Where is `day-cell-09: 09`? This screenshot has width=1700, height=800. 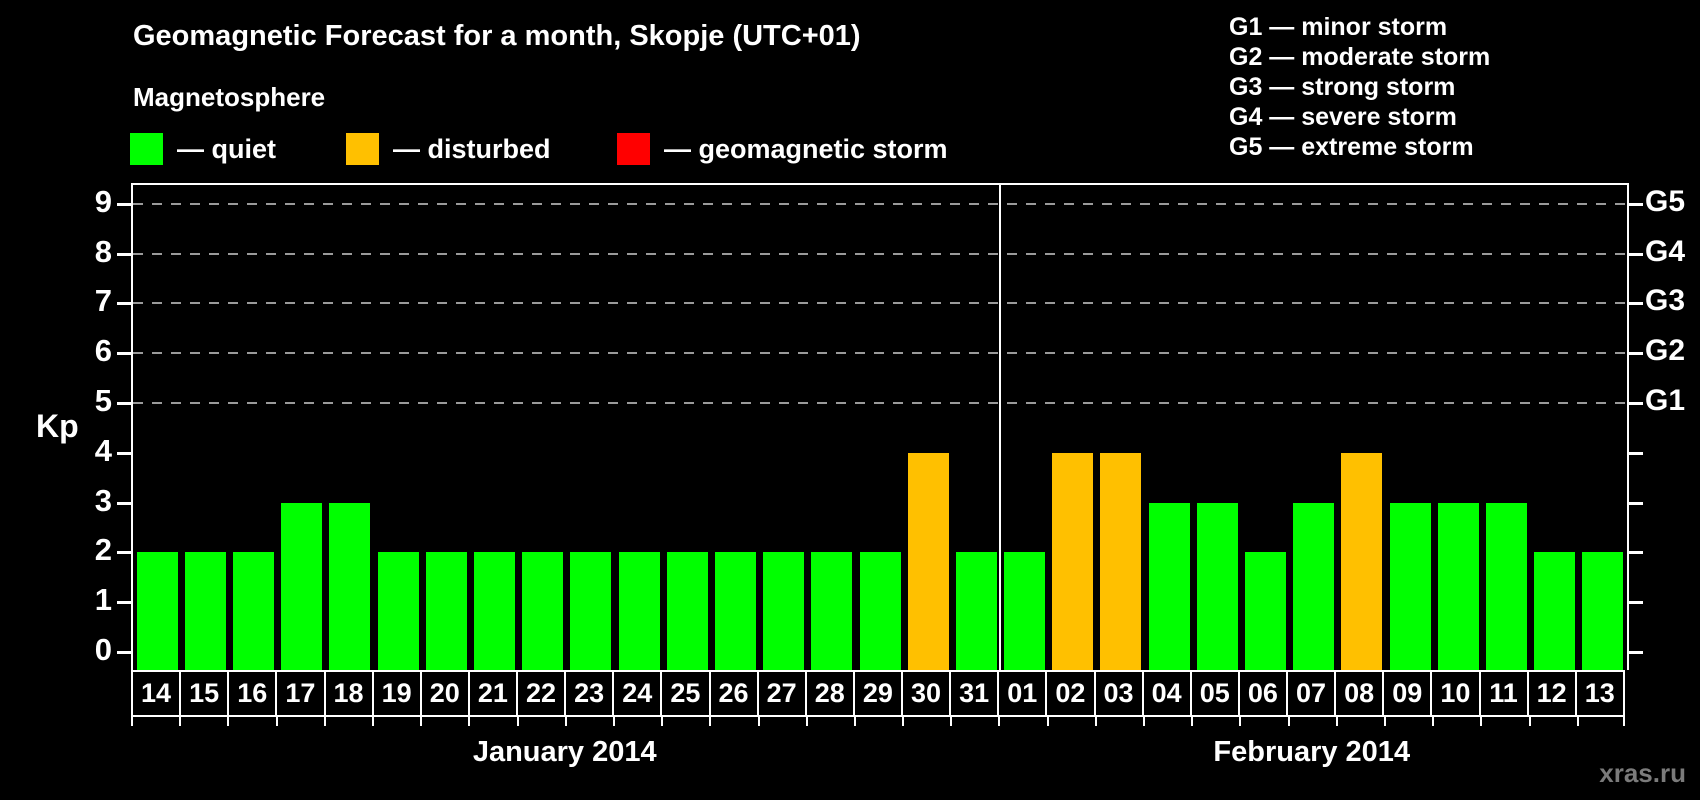
day-cell-09: 09 is located at coordinates (1408, 693).